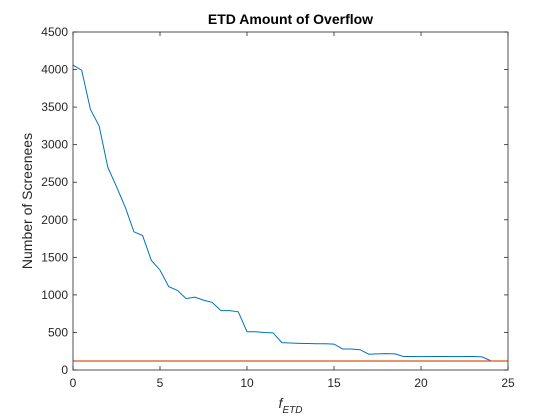 This screenshot has width=560, height=420. What do you see at coordinates (64, 370) in the screenshot?
I see `y-tick-label: 0` at bounding box center [64, 370].